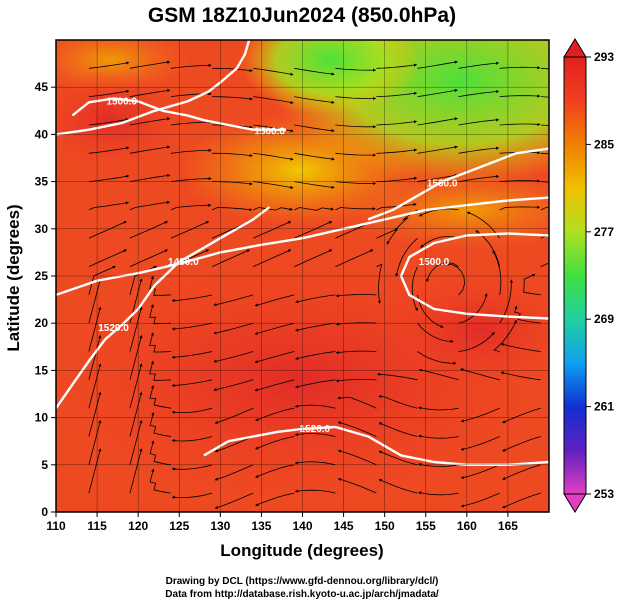 This screenshot has height=605, width=619. What do you see at coordinates (179, 526) in the screenshot?
I see `x-tick-label: 125` at bounding box center [179, 526].